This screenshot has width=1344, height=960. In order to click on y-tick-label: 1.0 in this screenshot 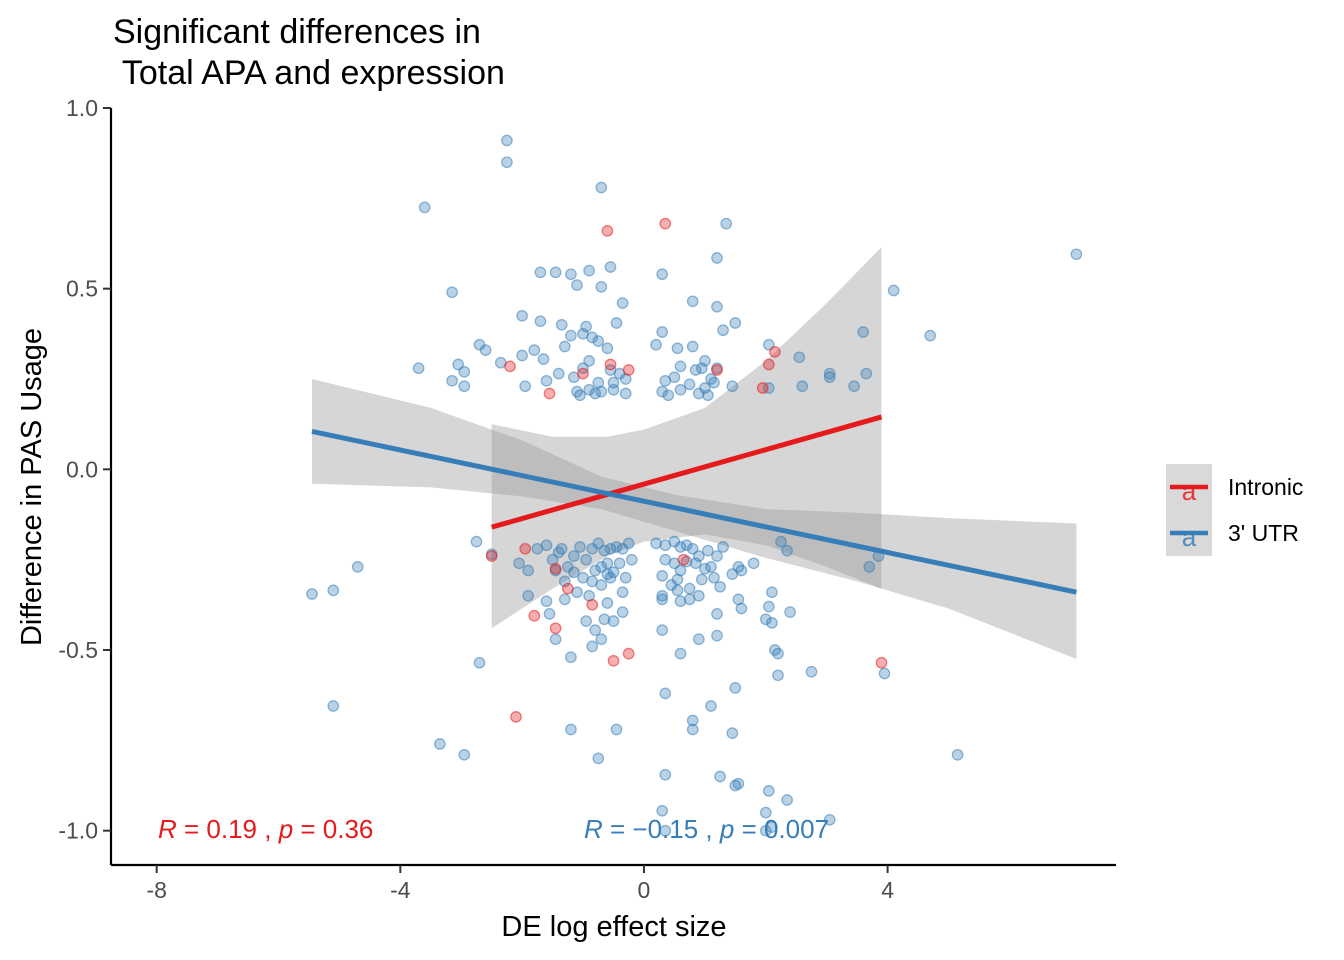, I will do `click(82, 108)`.